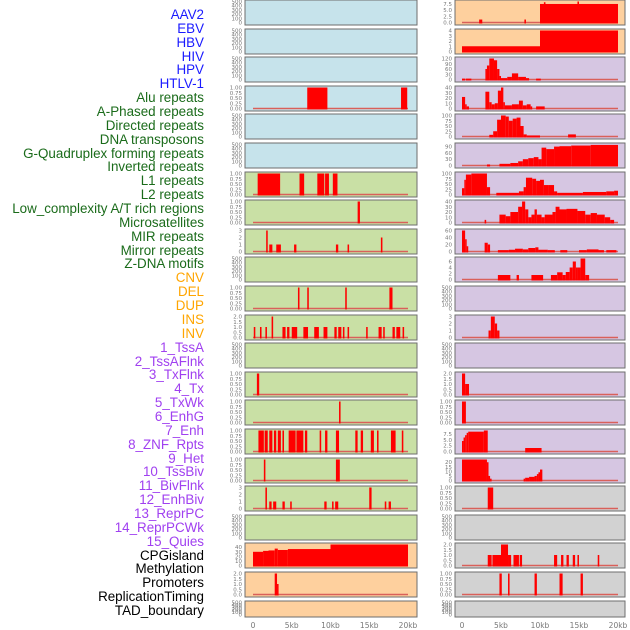 The width and height of the screenshot is (630, 630). Describe the element at coordinates (166, 444) in the screenshot. I see `track-label: 8_ZNF_Rpts` at that location.